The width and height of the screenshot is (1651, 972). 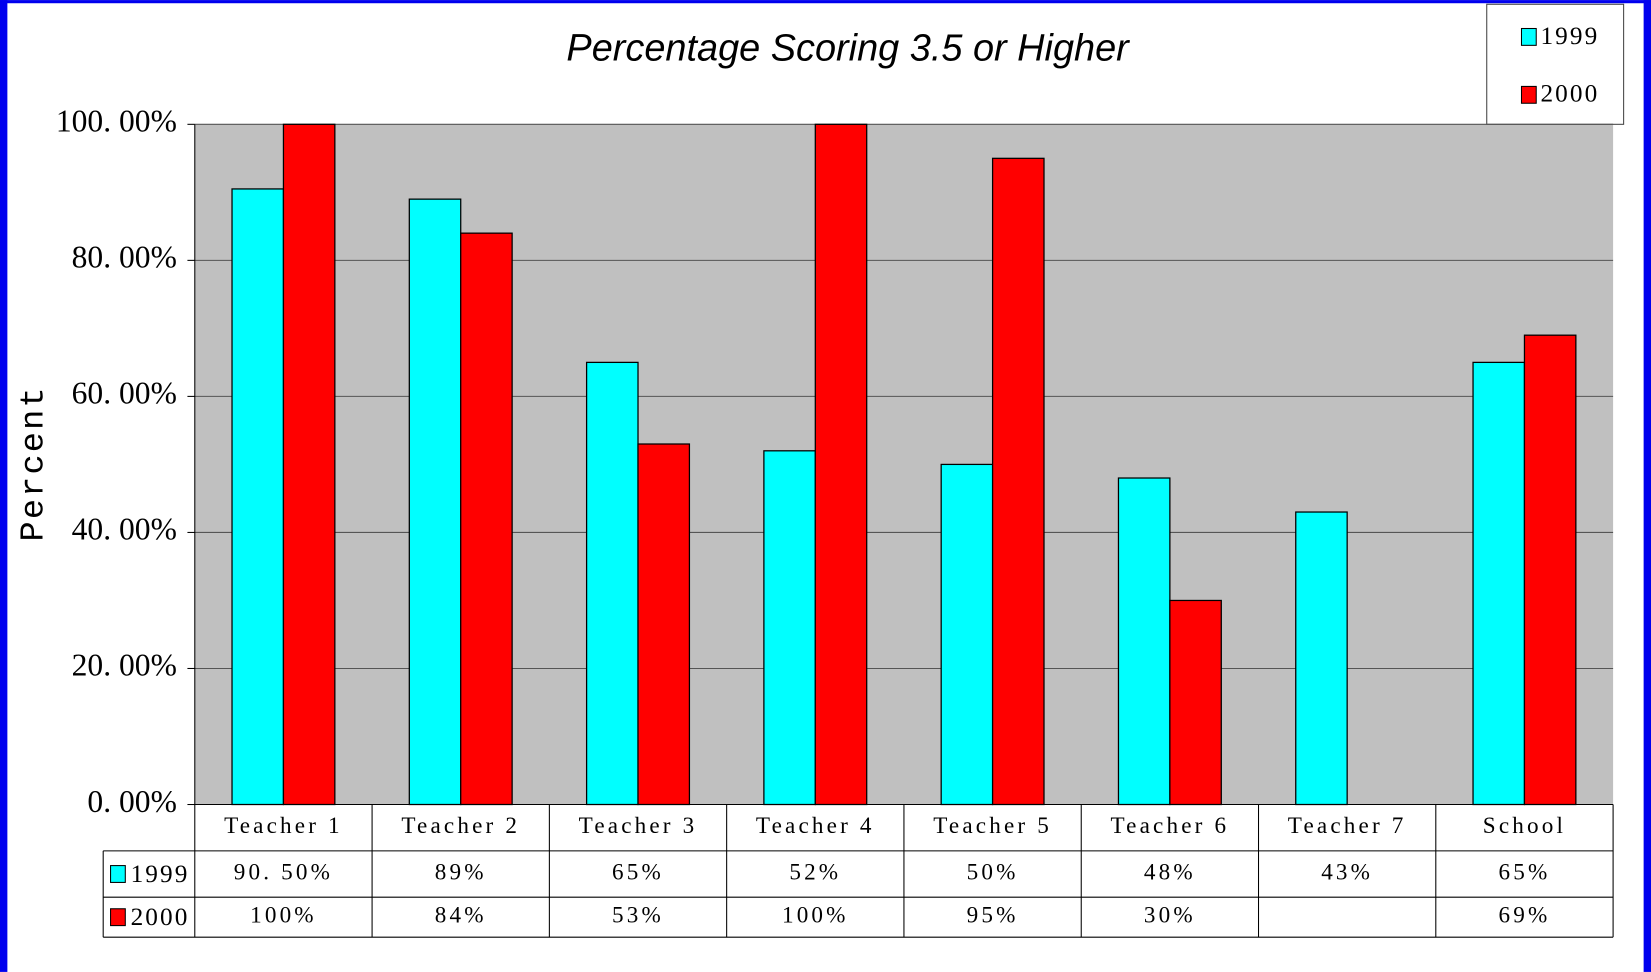 What do you see at coordinates (1170, 872) in the screenshot?
I see `data-label: 48%` at bounding box center [1170, 872].